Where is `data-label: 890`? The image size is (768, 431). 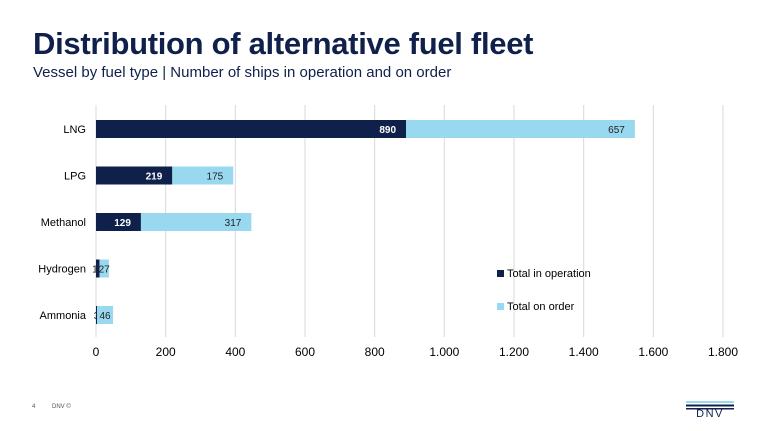 data-label: 890 is located at coordinates (387, 130).